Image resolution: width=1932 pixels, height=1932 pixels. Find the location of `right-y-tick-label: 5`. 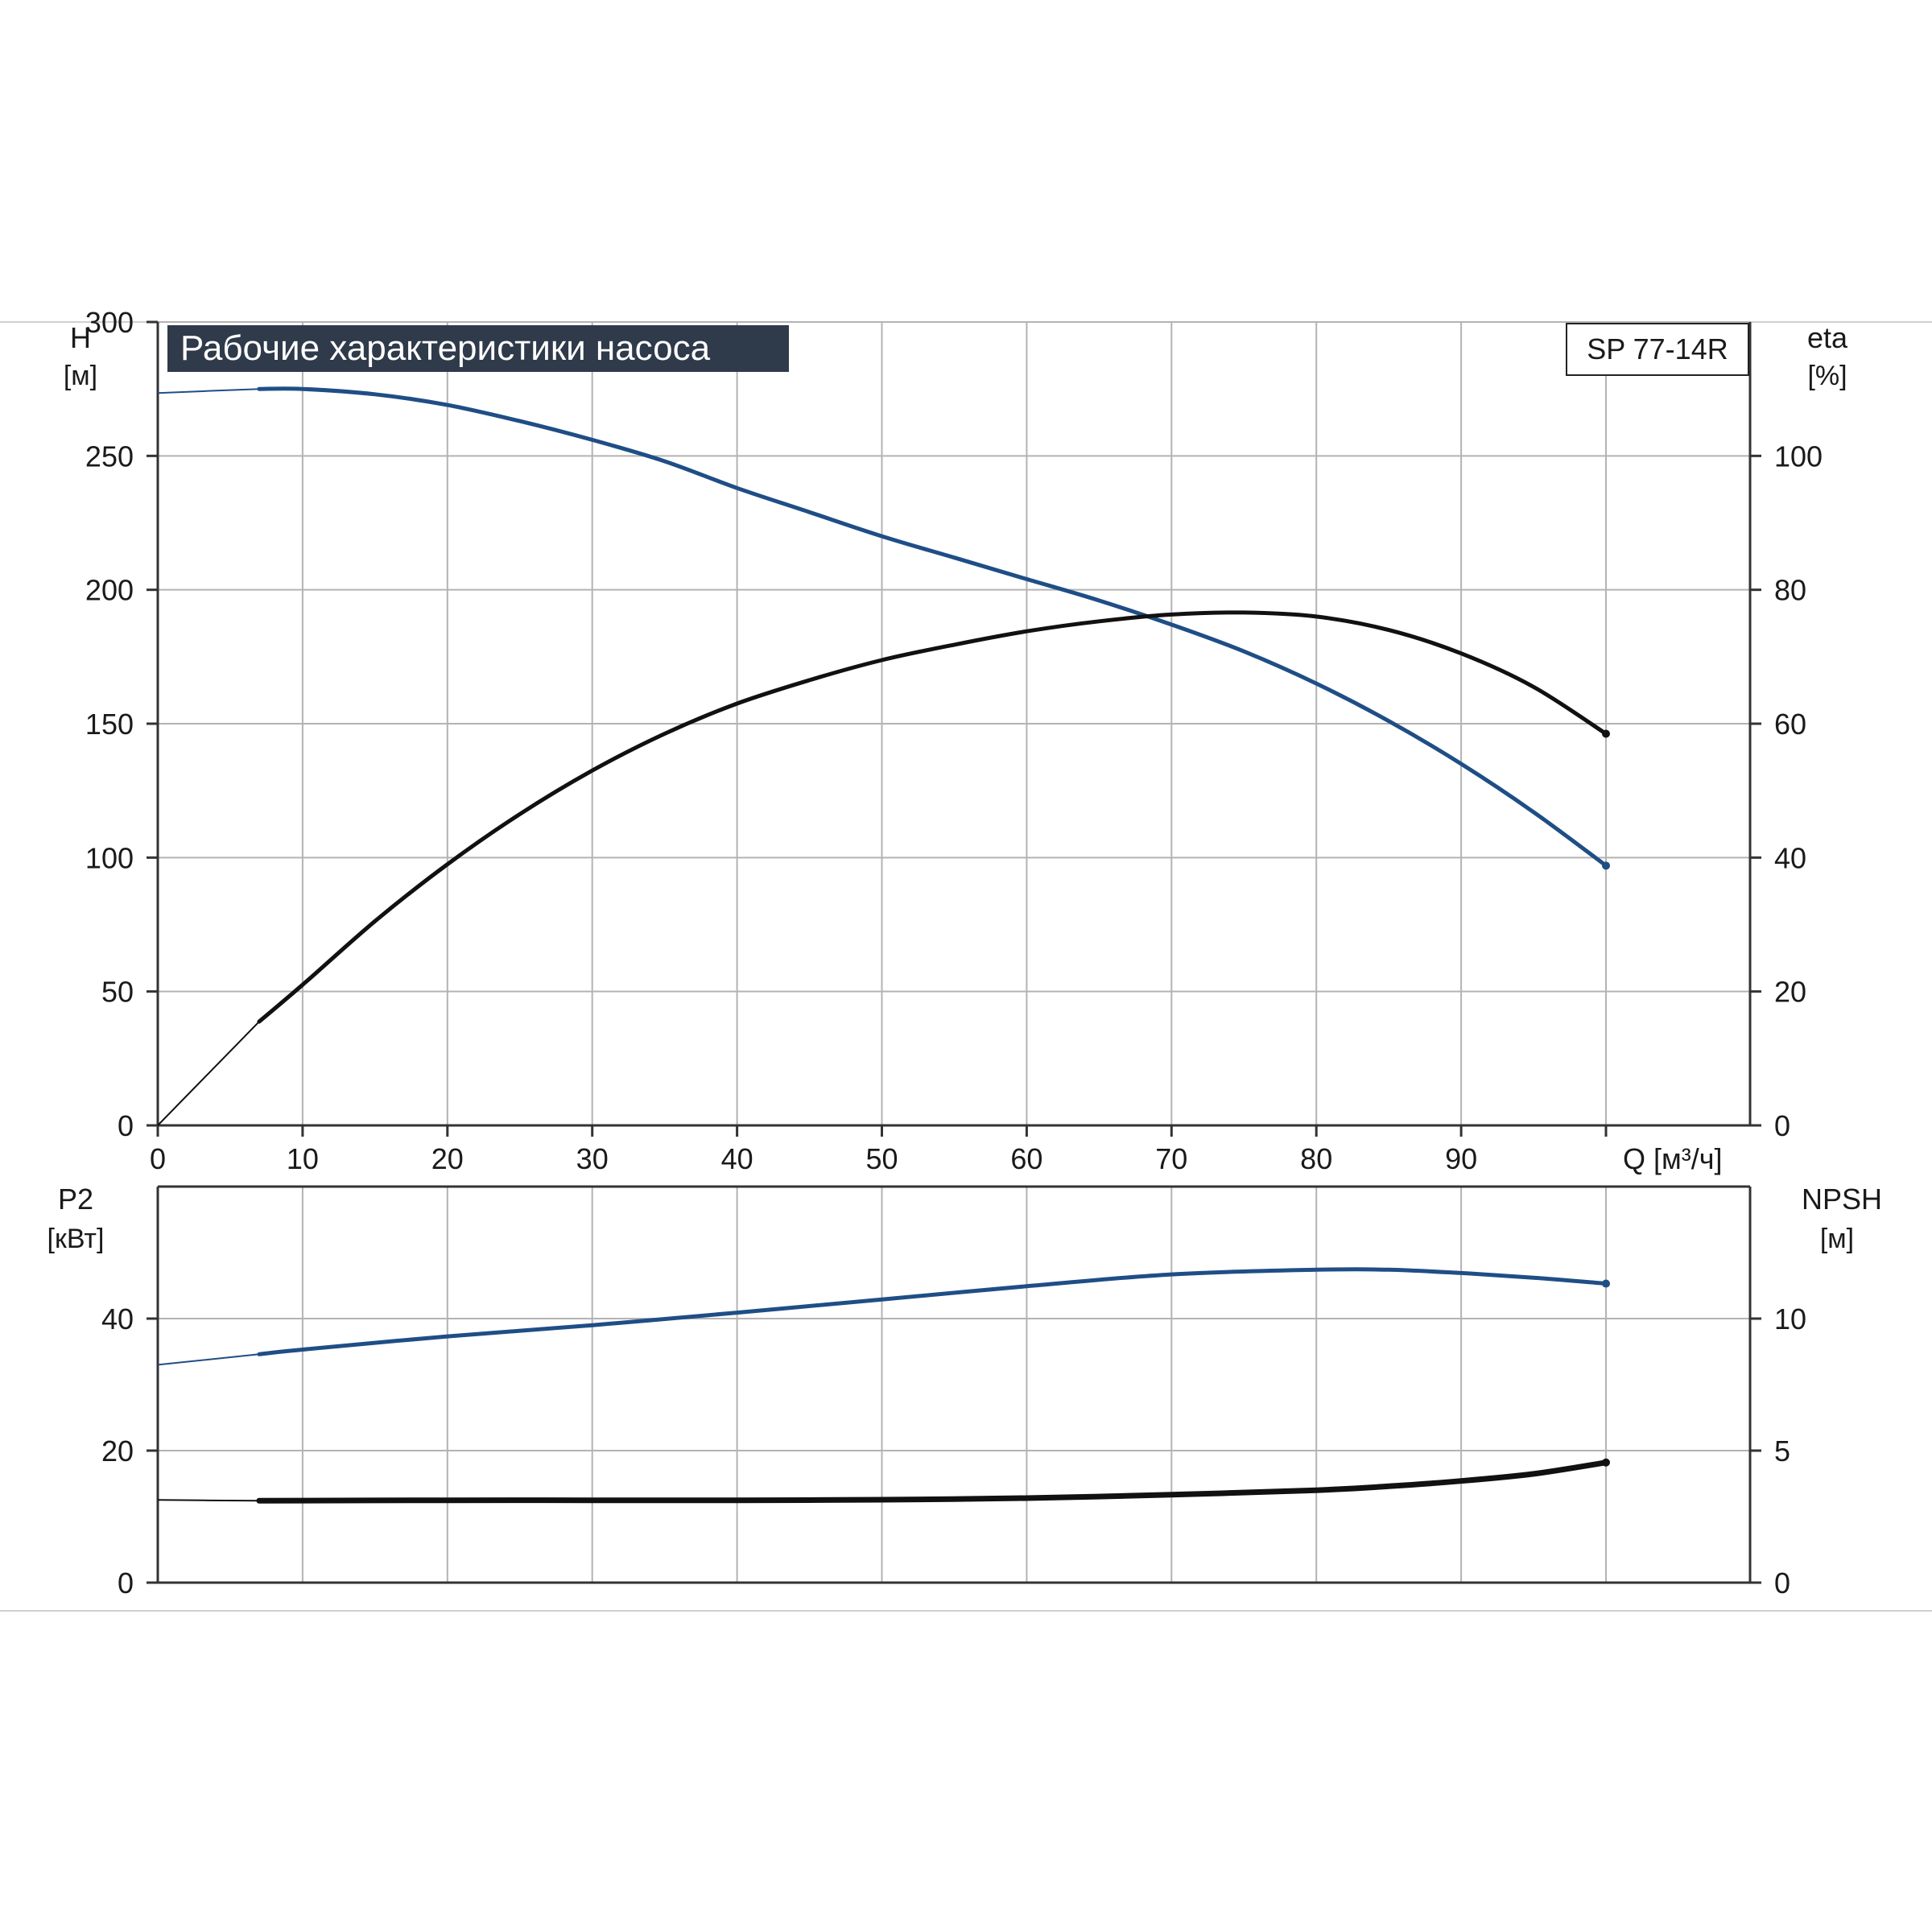

right-y-tick-label: 5 is located at coordinates (1782, 1451).